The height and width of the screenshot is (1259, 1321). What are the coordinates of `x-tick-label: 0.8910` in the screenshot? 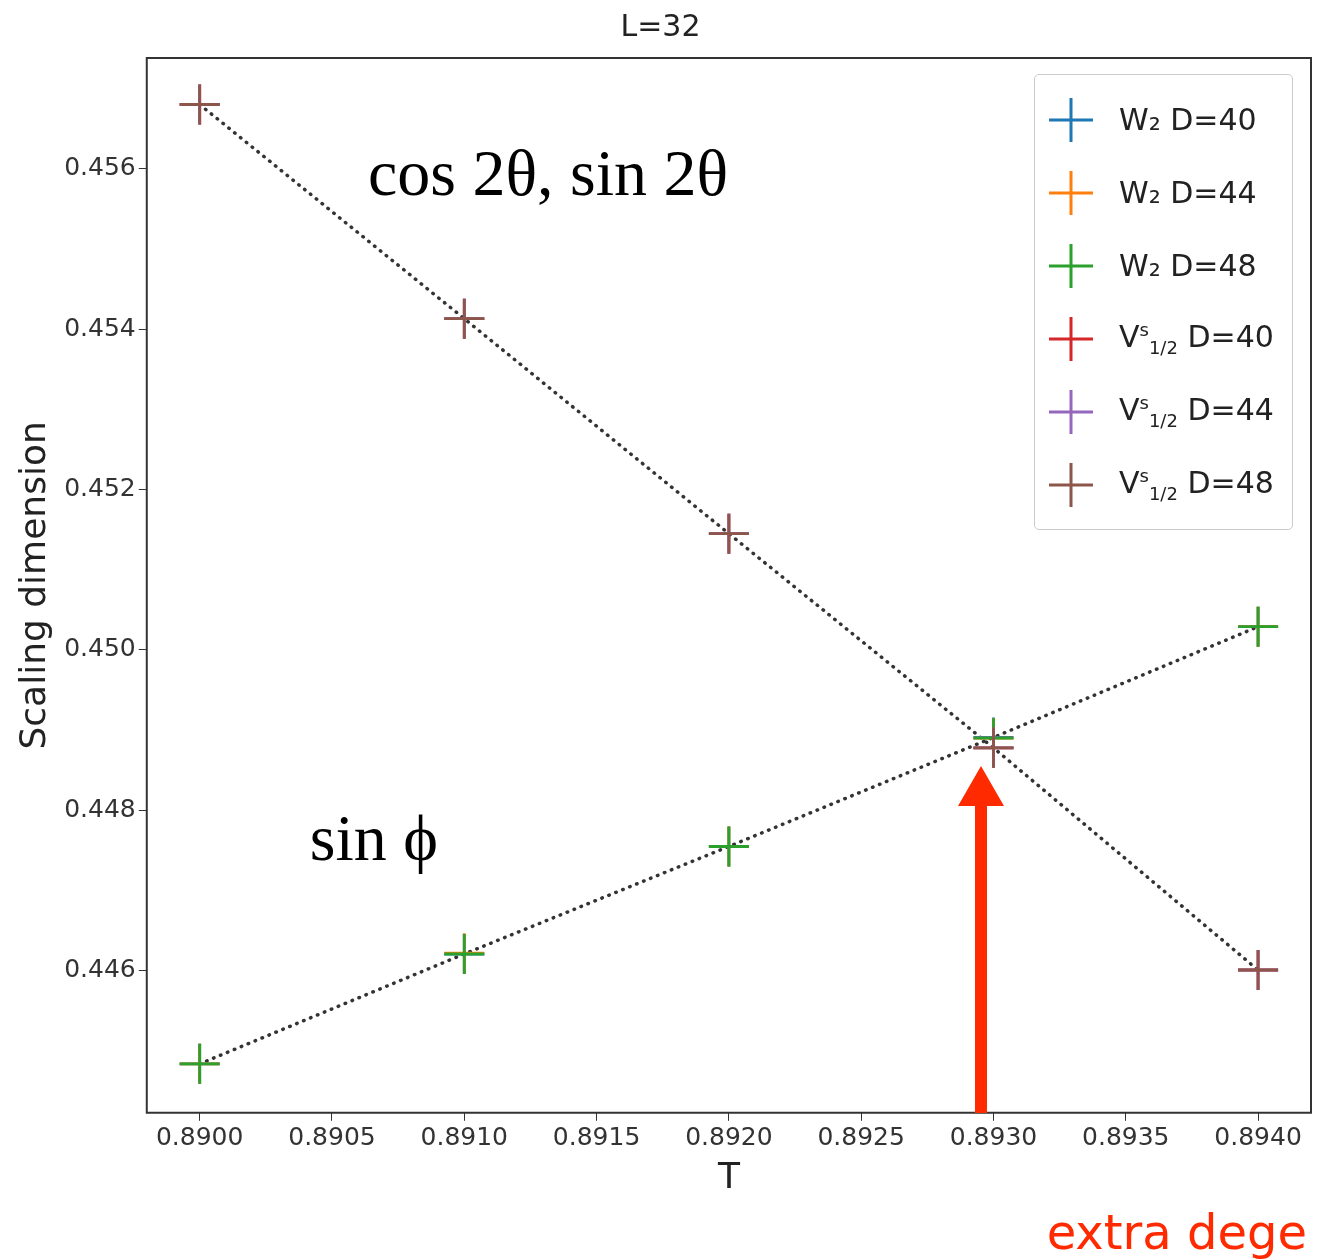 It's located at (464, 1137).